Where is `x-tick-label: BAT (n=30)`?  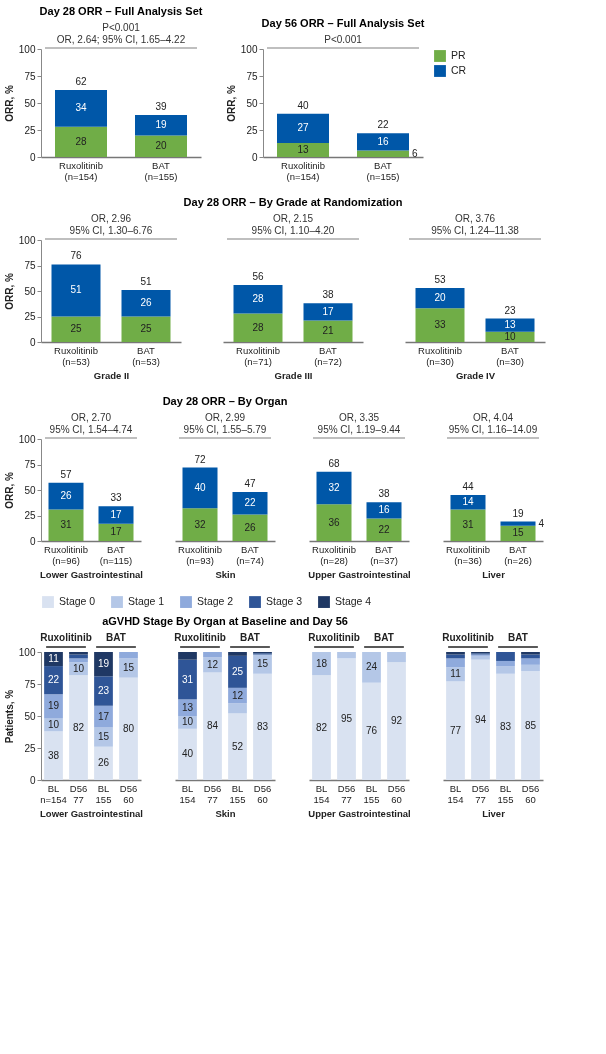 x-tick-label: BAT (n=30) is located at coordinates (510, 355).